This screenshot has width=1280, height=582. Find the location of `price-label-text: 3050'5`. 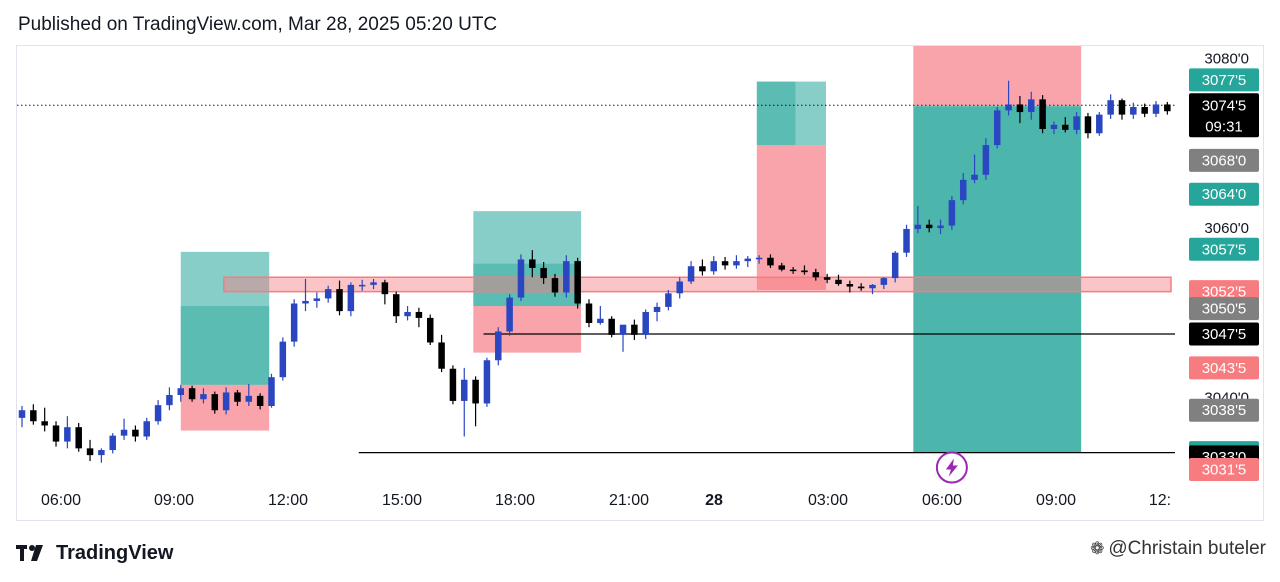

price-label-text: 3050'5 is located at coordinates (1224, 309).